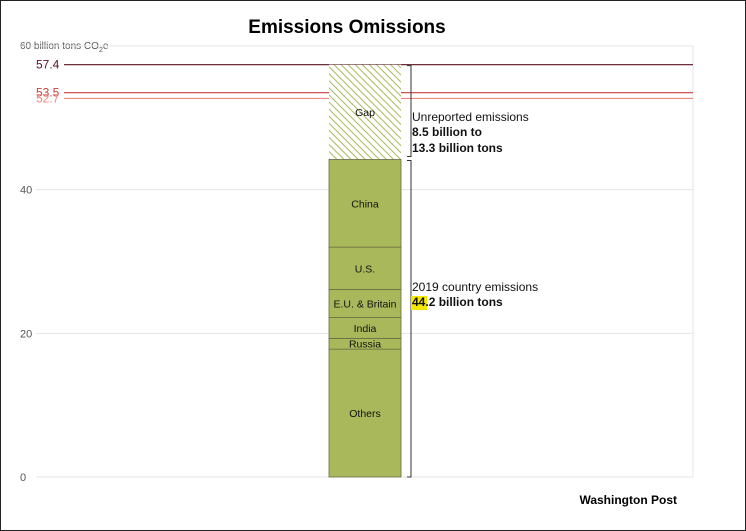 The image size is (746, 531). I want to click on gap-annotation-line3: 13.3 billion tons, so click(457, 148).